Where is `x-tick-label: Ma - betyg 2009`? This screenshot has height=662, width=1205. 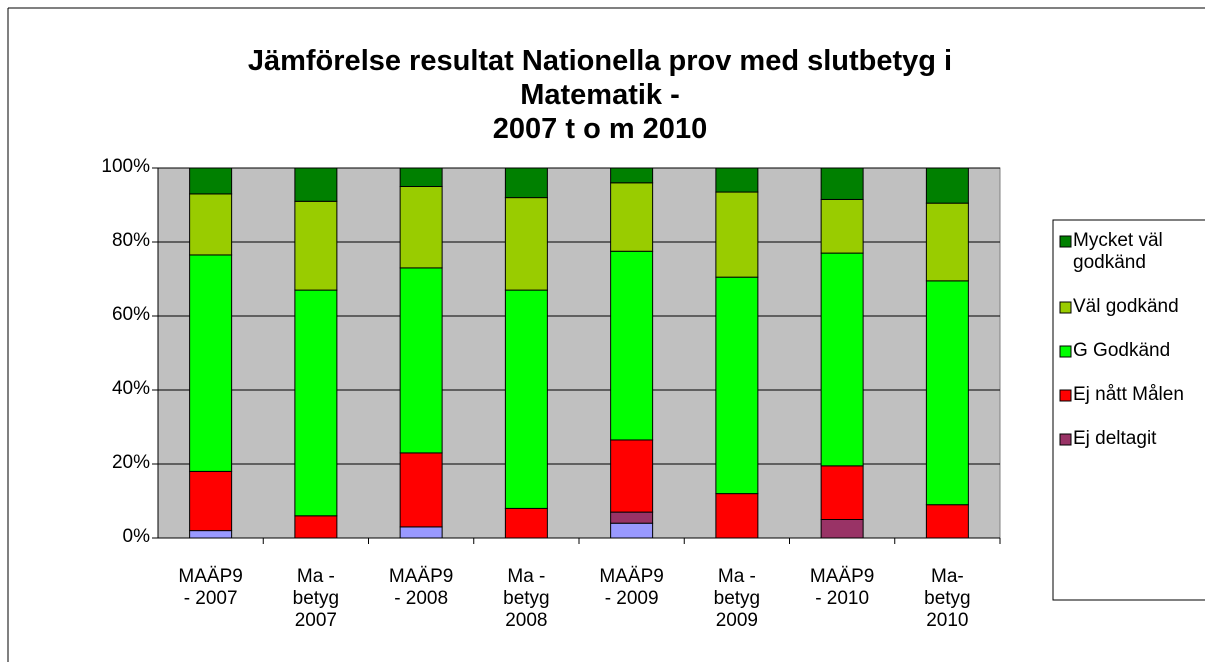
x-tick-label: Ma - betyg 2009 is located at coordinates (737, 598).